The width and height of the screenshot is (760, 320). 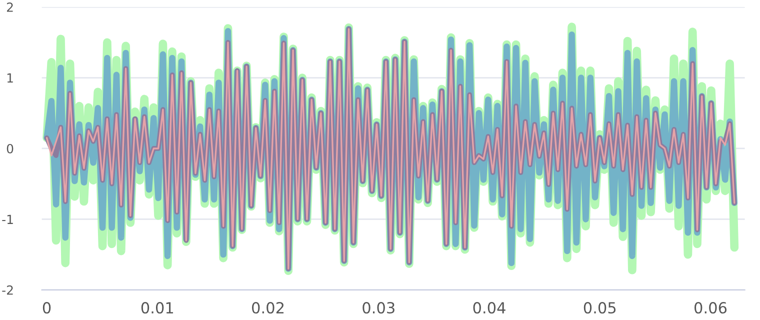 I want to click on y-tick-label: -1, so click(x=7, y=219).